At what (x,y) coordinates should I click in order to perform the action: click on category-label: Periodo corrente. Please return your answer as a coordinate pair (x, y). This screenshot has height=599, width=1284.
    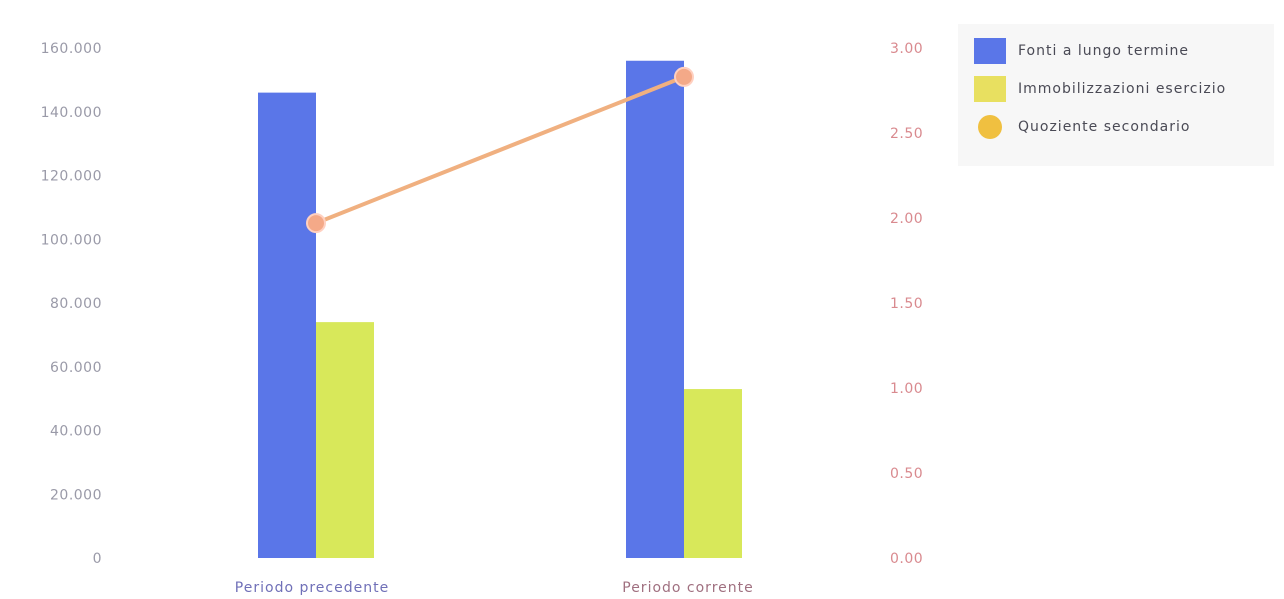
    Looking at the image, I should click on (687, 588).